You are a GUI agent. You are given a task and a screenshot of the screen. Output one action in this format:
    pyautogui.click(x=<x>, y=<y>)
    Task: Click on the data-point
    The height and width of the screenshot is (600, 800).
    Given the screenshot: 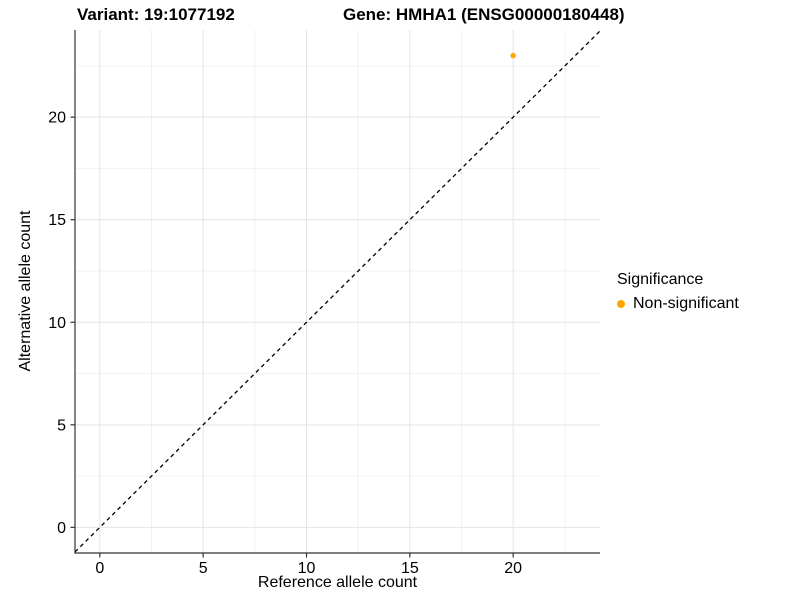 What is the action you would take?
    pyautogui.click(x=513, y=55)
    